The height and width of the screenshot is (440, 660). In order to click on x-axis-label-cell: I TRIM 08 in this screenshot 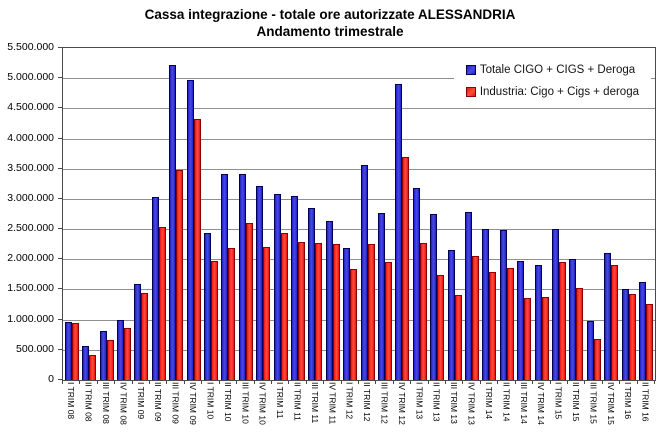, I will do `click(70, 403)`.